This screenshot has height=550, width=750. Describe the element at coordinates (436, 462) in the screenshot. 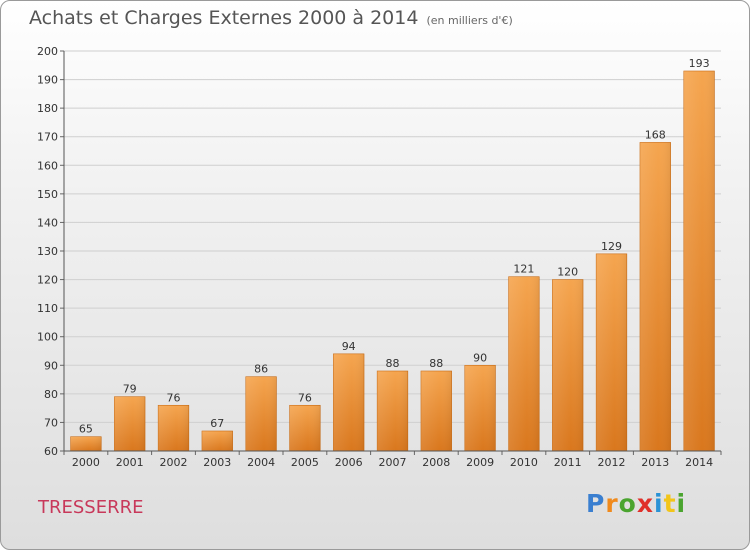

I see `x-tick-label: 2008` at that location.